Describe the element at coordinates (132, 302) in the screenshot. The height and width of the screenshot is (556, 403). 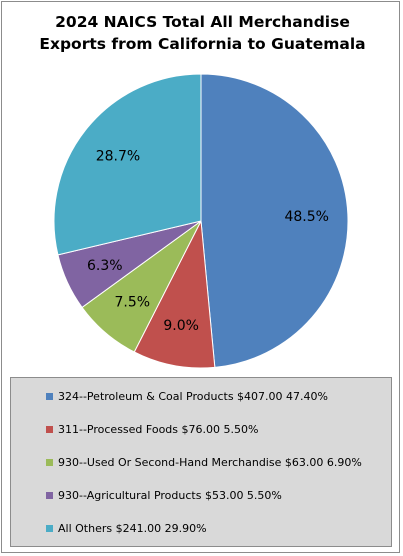
I see `data-label-used-merchandise: 7.5%` at that location.